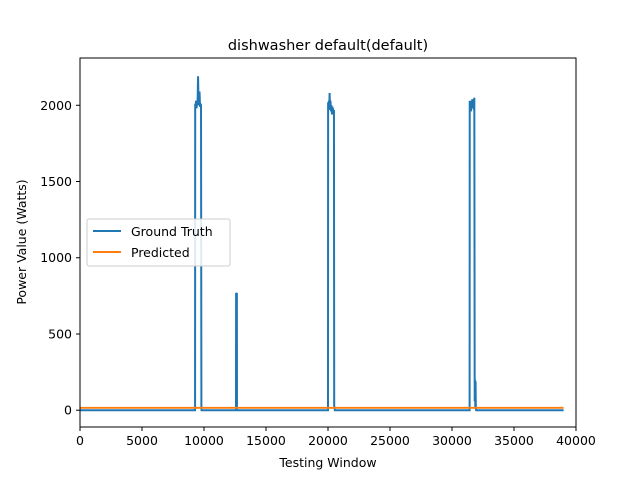  What do you see at coordinates (576, 440) in the screenshot?
I see `x-tick-label: 40000` at bounding box center [576, 440].